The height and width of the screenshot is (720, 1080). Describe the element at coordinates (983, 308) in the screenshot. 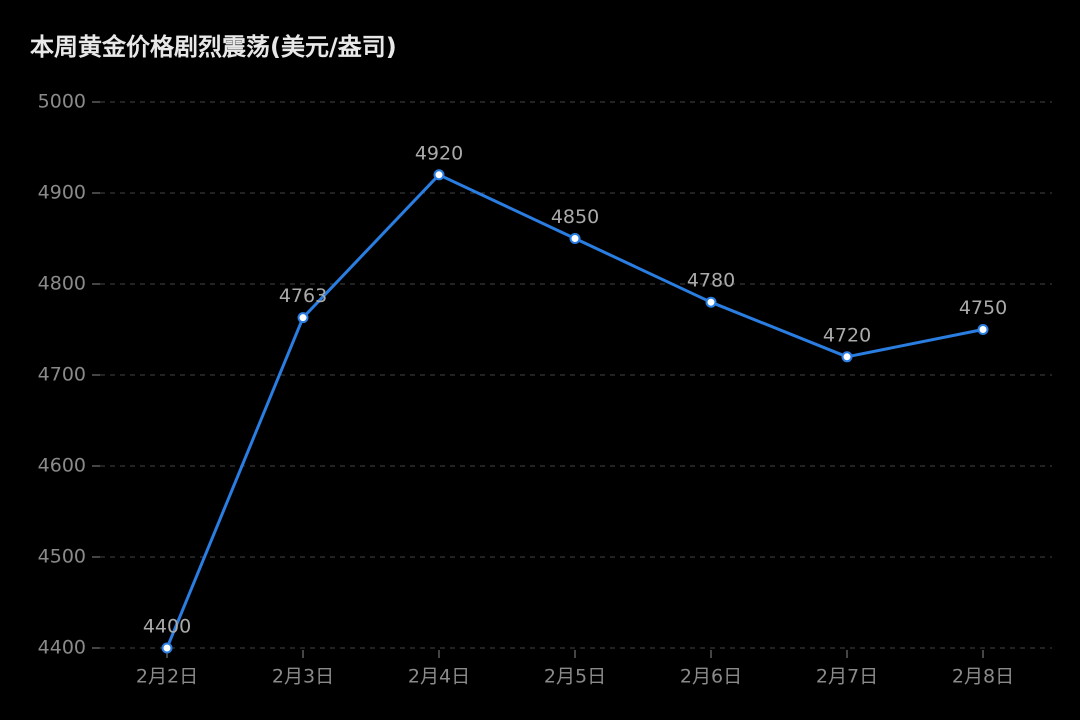

I see `data-label: 4750` at that location.